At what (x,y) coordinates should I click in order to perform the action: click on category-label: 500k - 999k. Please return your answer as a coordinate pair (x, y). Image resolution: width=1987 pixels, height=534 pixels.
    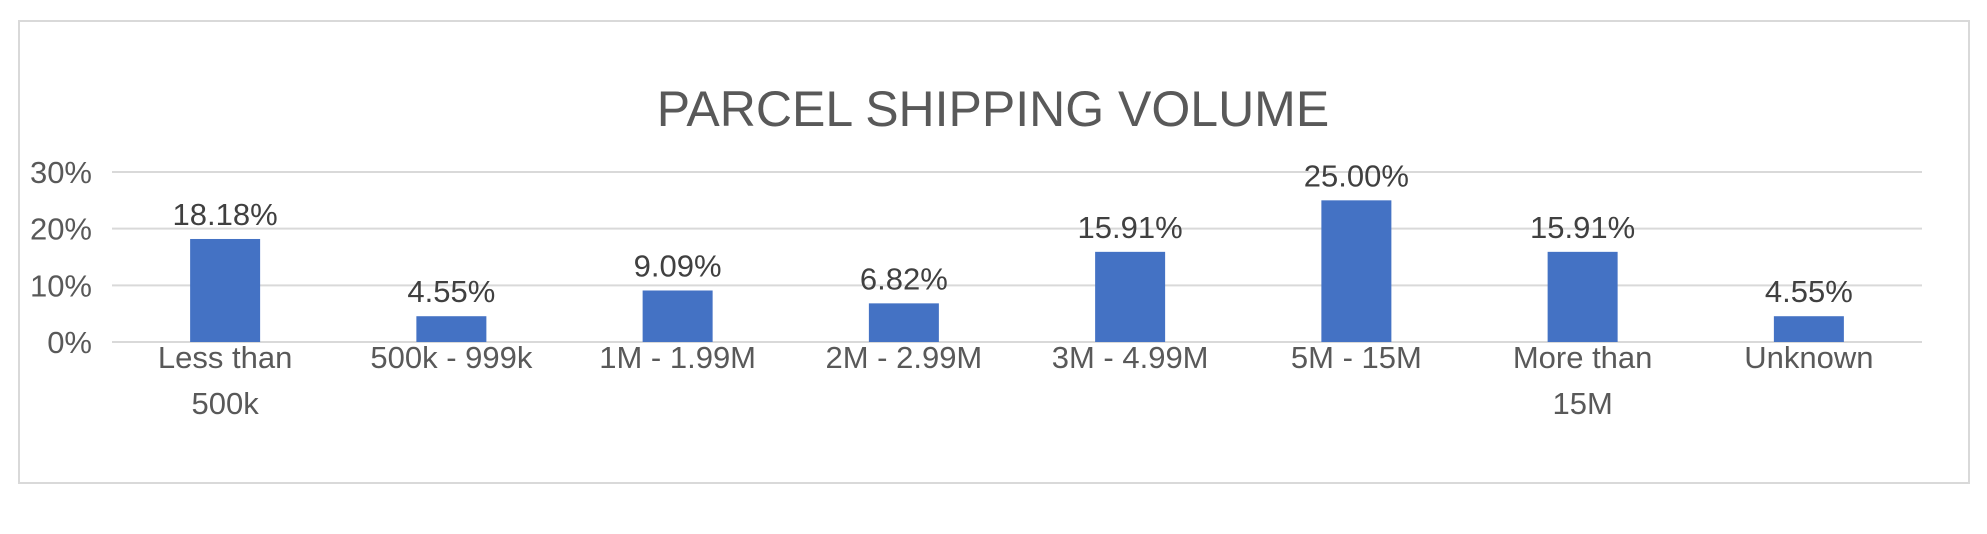
    Looking at the image, I should click on (451, 357).